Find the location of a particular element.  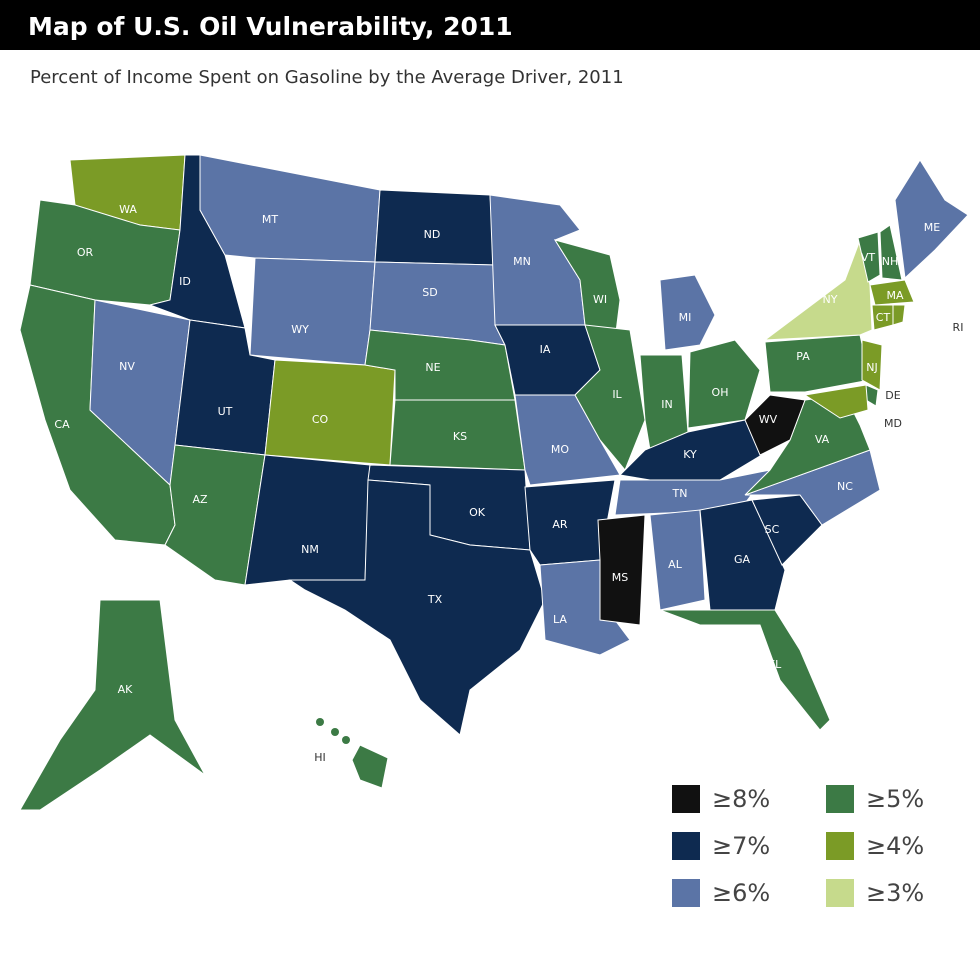

state-label: KY is located at coordinates (690, 454).